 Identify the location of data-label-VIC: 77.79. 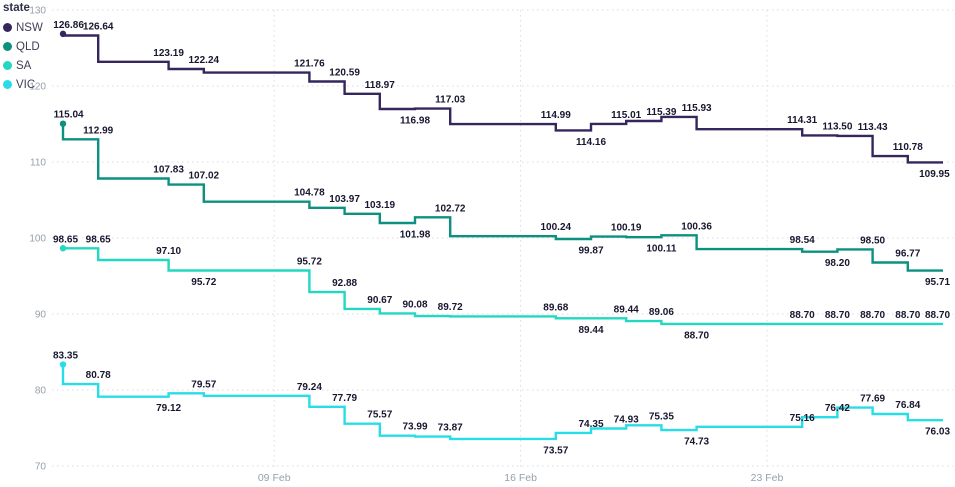
(344, 398).